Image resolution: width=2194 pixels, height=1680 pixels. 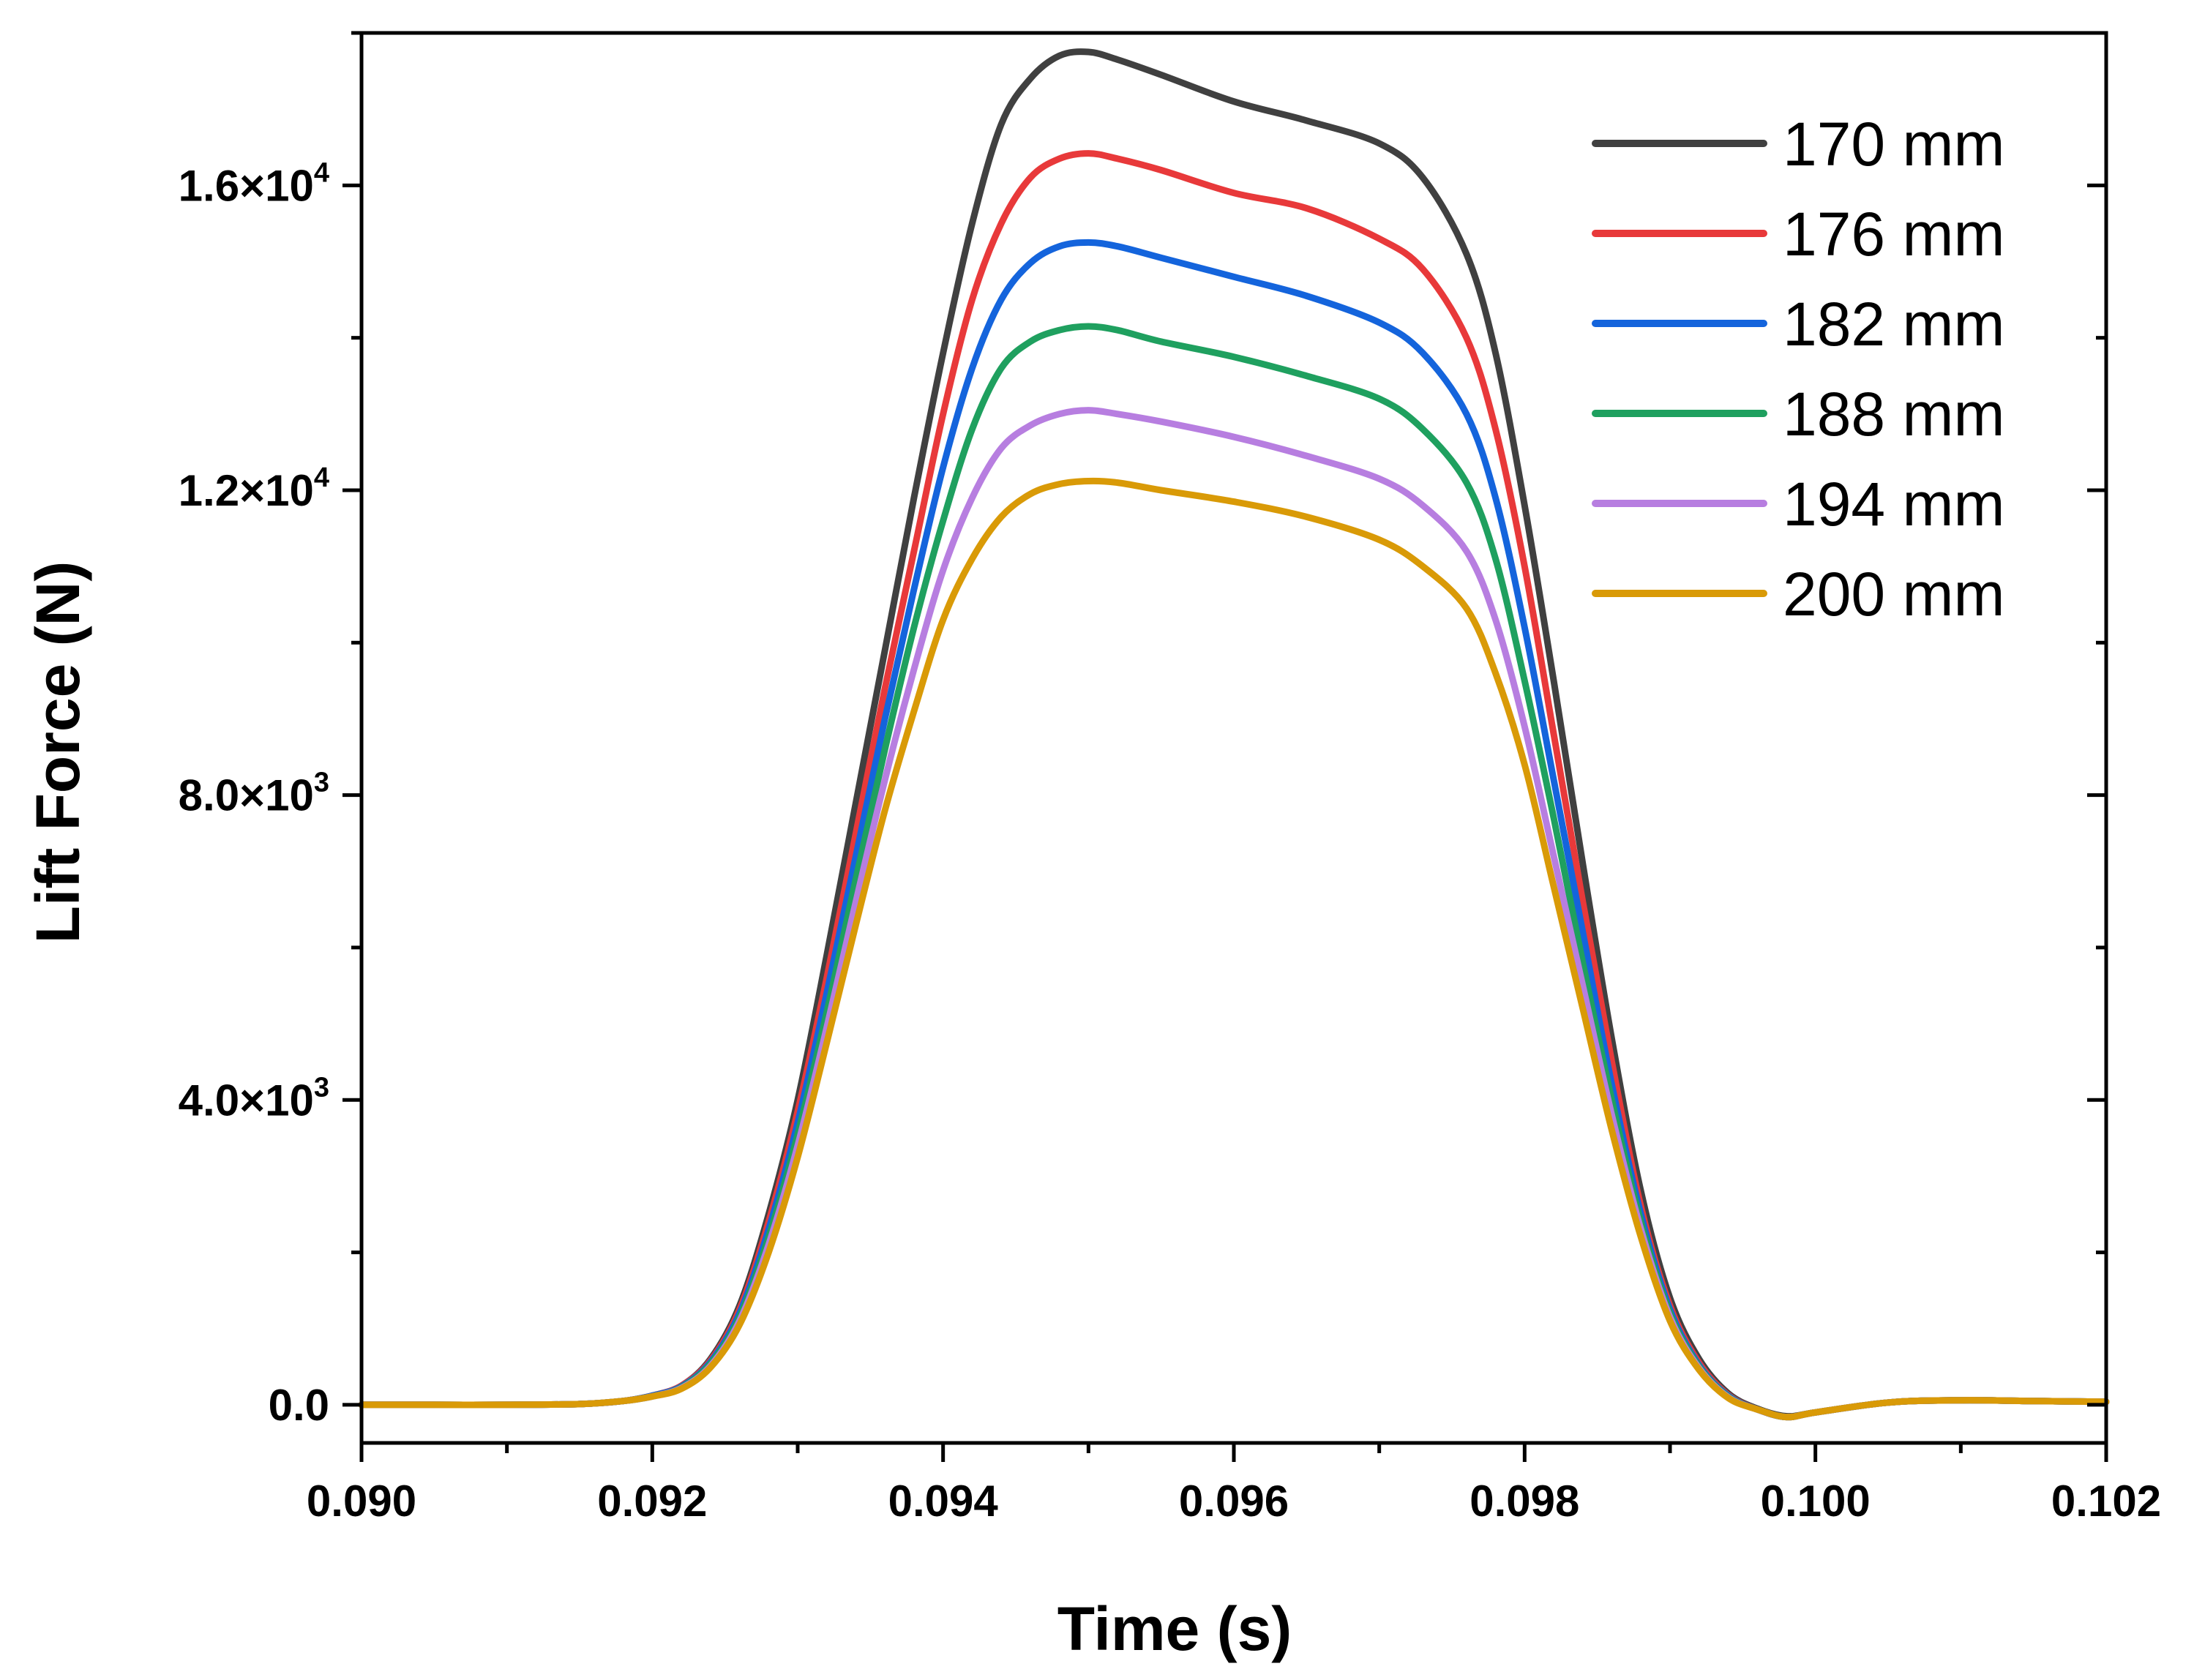 What do you see at coordinates (361, 1501) in the screenshot?
I see `x-tick-label: 0.090` at bounding box center [361, 1501].